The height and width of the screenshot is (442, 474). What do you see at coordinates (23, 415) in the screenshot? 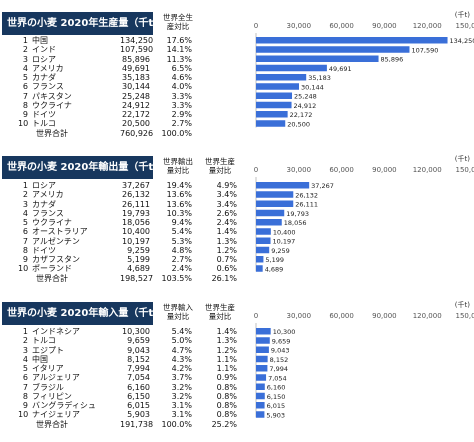
I see `rank: 10` at bounding box center [23, 415].